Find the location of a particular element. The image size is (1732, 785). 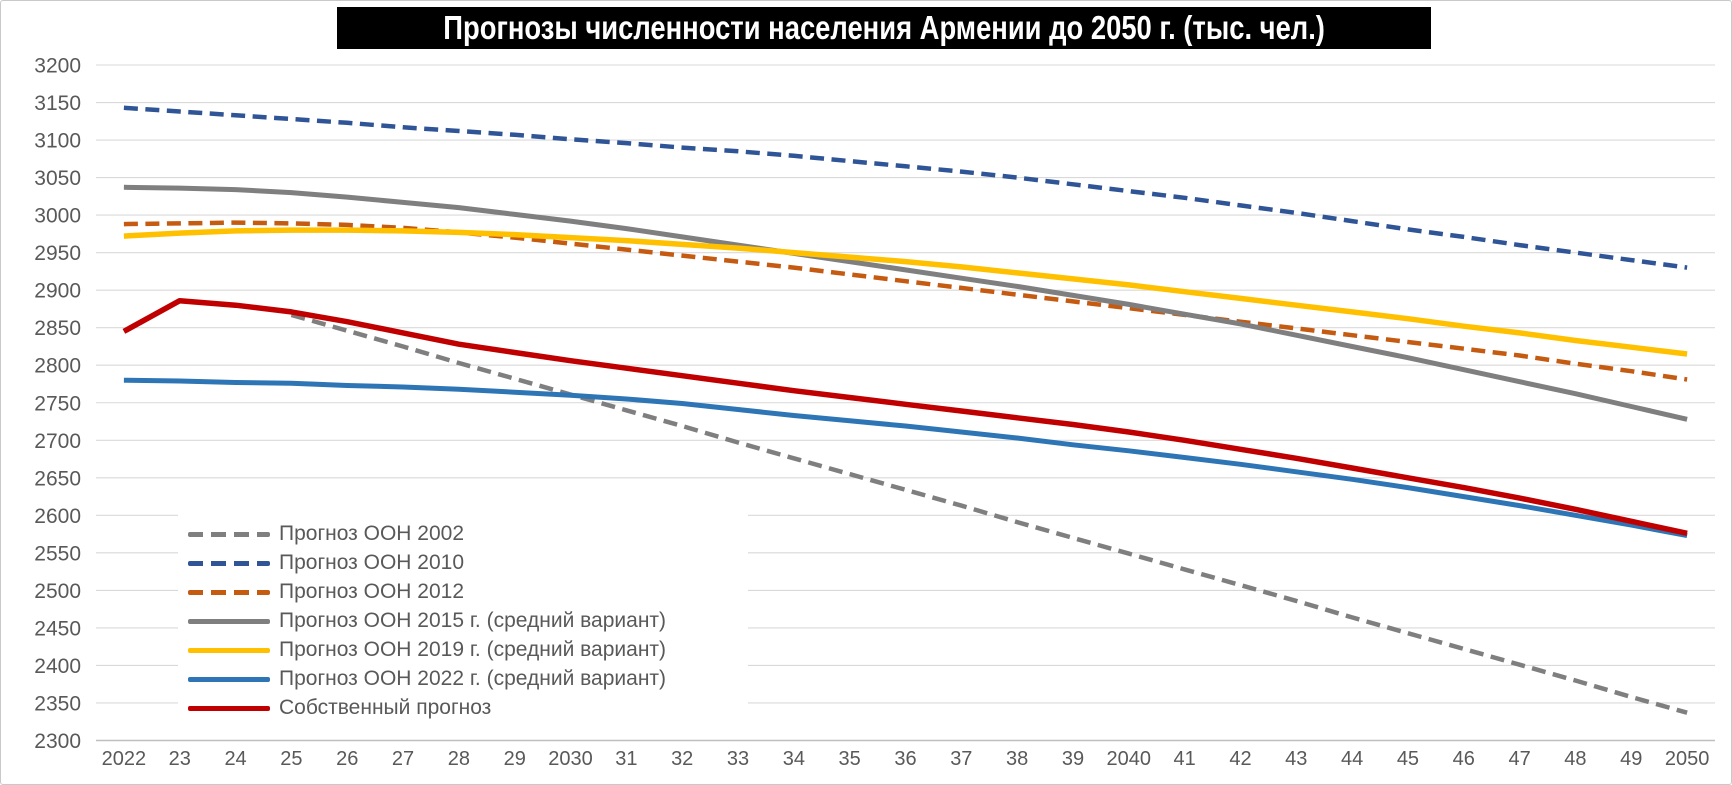

y-tick-label: 2500 is located at coordinates (57, 591).